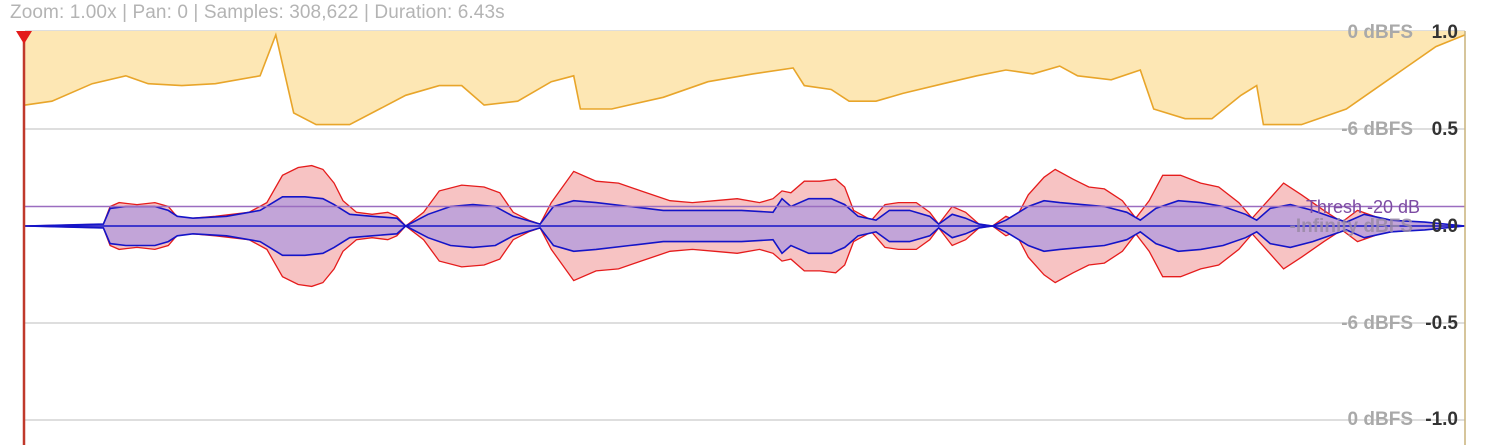 The width and height of the screenshot is (1502, 445). I want to click on linear-label-bottom: -1.0, so click(1441, 419).